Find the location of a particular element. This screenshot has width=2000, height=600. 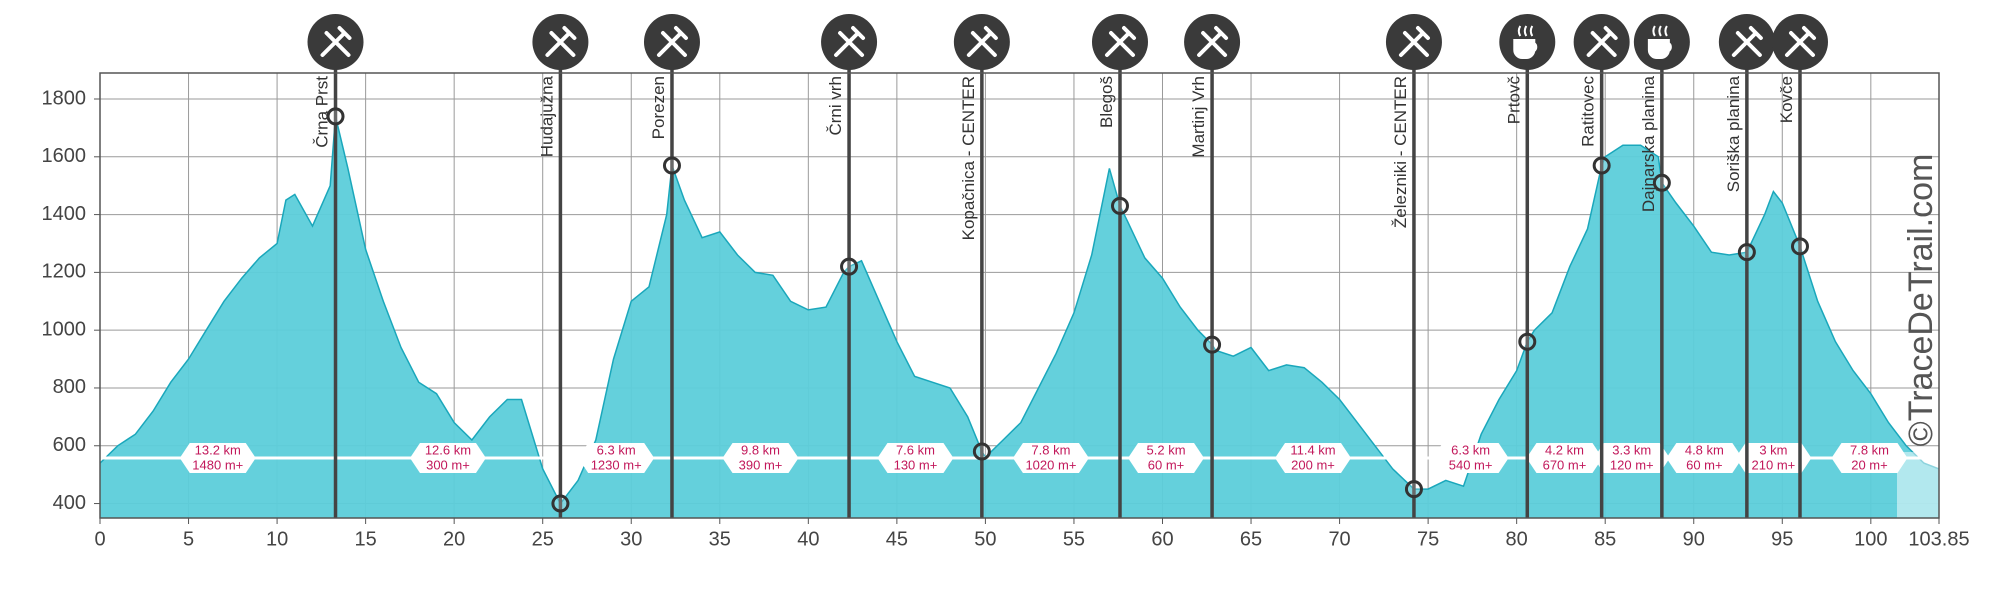

watermark: ©TraceDeTrail.com is located at coordinates (1921, 300).